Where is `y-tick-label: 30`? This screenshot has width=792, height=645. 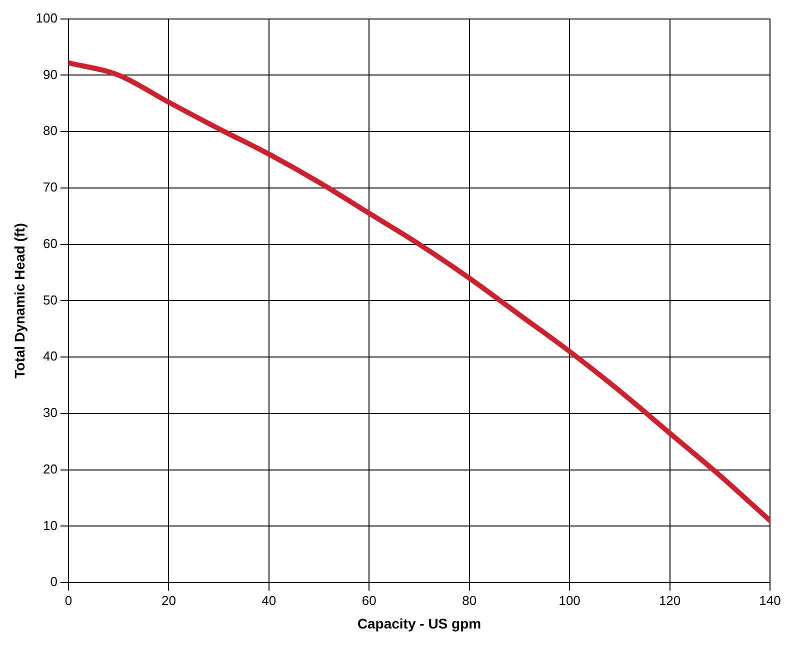 y-tick-label: 30 is located at coordinates (50, 412).